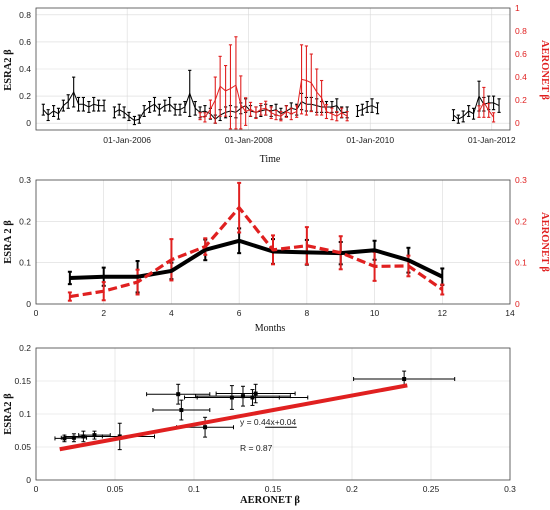  Describe the element at coordinates (25, 42) in the screenshot. I see `panel-1-y-tick-label: 0.6` at that location.